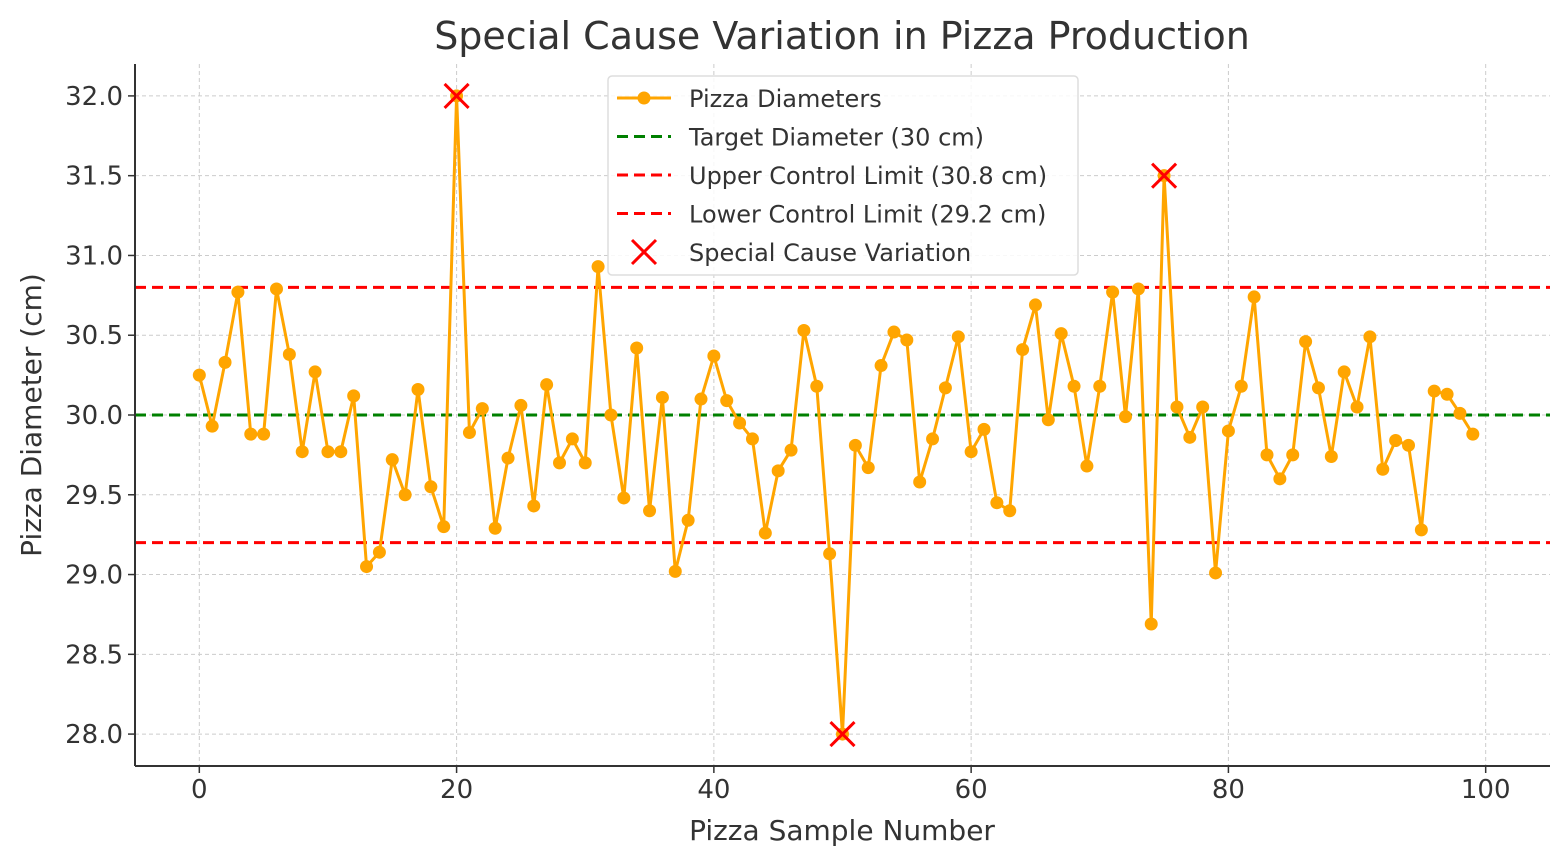 This screenshot has width=1568, height=868. Describe the element at coordinates (94, 735) in the screenshot. I see `y-tick-label: 28.0` at that location.